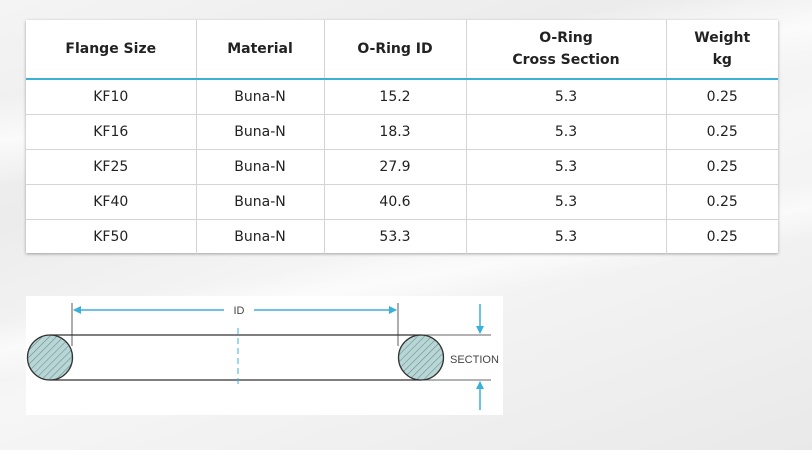  What do you see at coordinates (722, 50) in the screenshot?
I see `header-weight: Weight kg` at bounding box center [722, 50].